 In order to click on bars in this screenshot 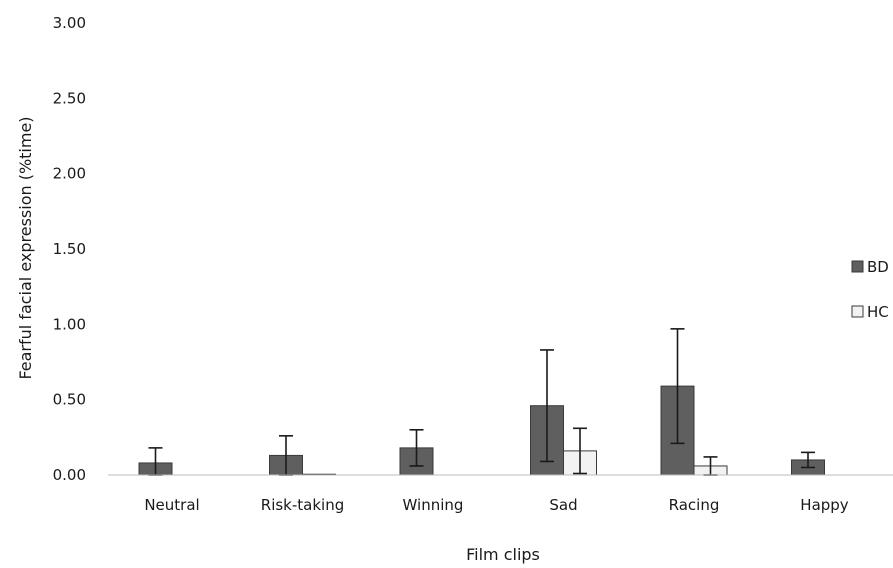, I will do `click(481, 430)`.